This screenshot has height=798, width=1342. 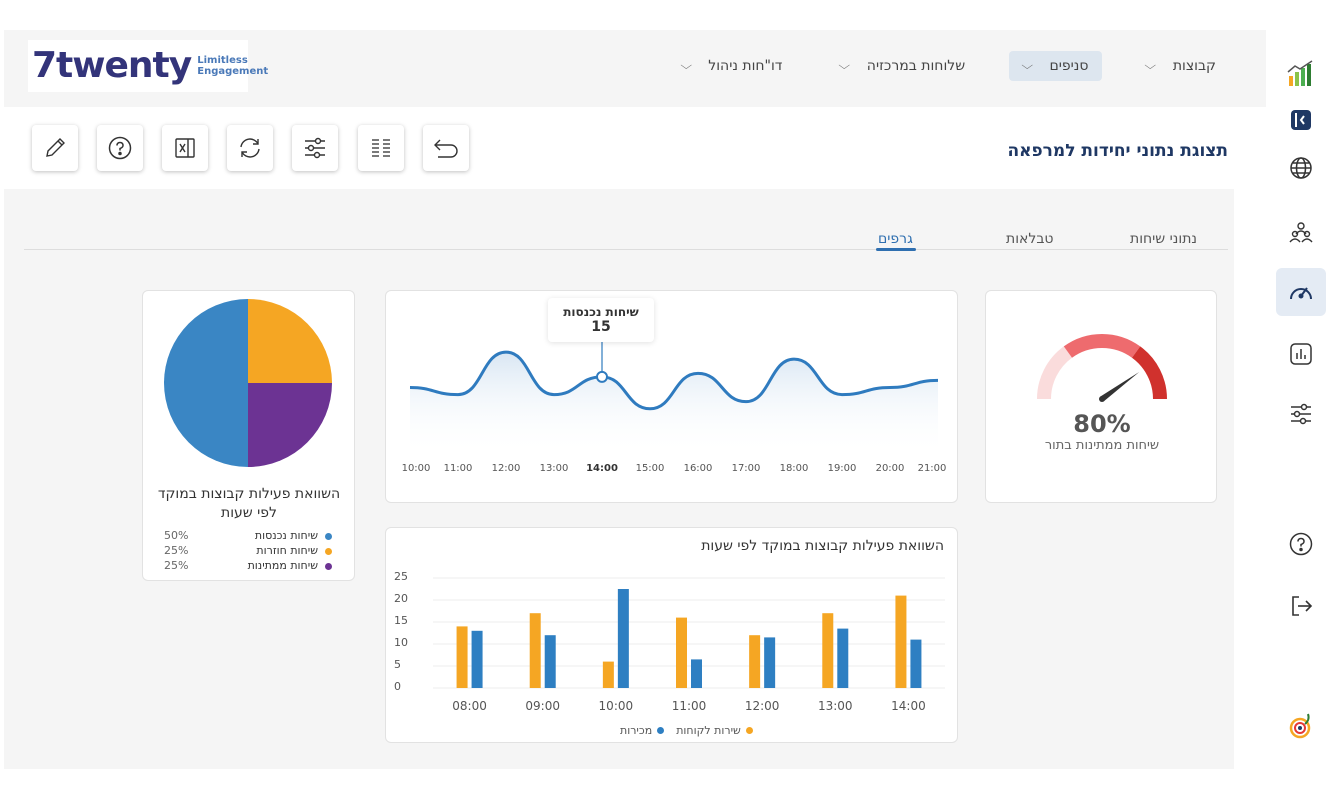 I want to click on nav-item-branches: סניפים ⌵, so click(x=1056, y=66).